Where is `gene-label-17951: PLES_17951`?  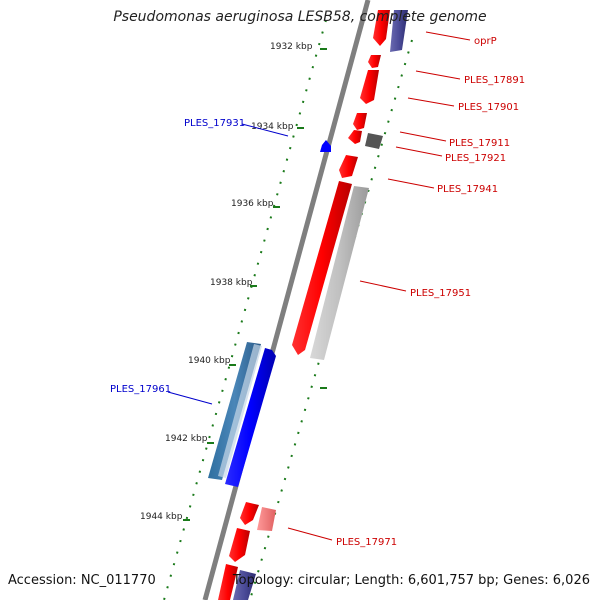
gene-label-17951: PLES_17951 is located at coordinates (440, 293).